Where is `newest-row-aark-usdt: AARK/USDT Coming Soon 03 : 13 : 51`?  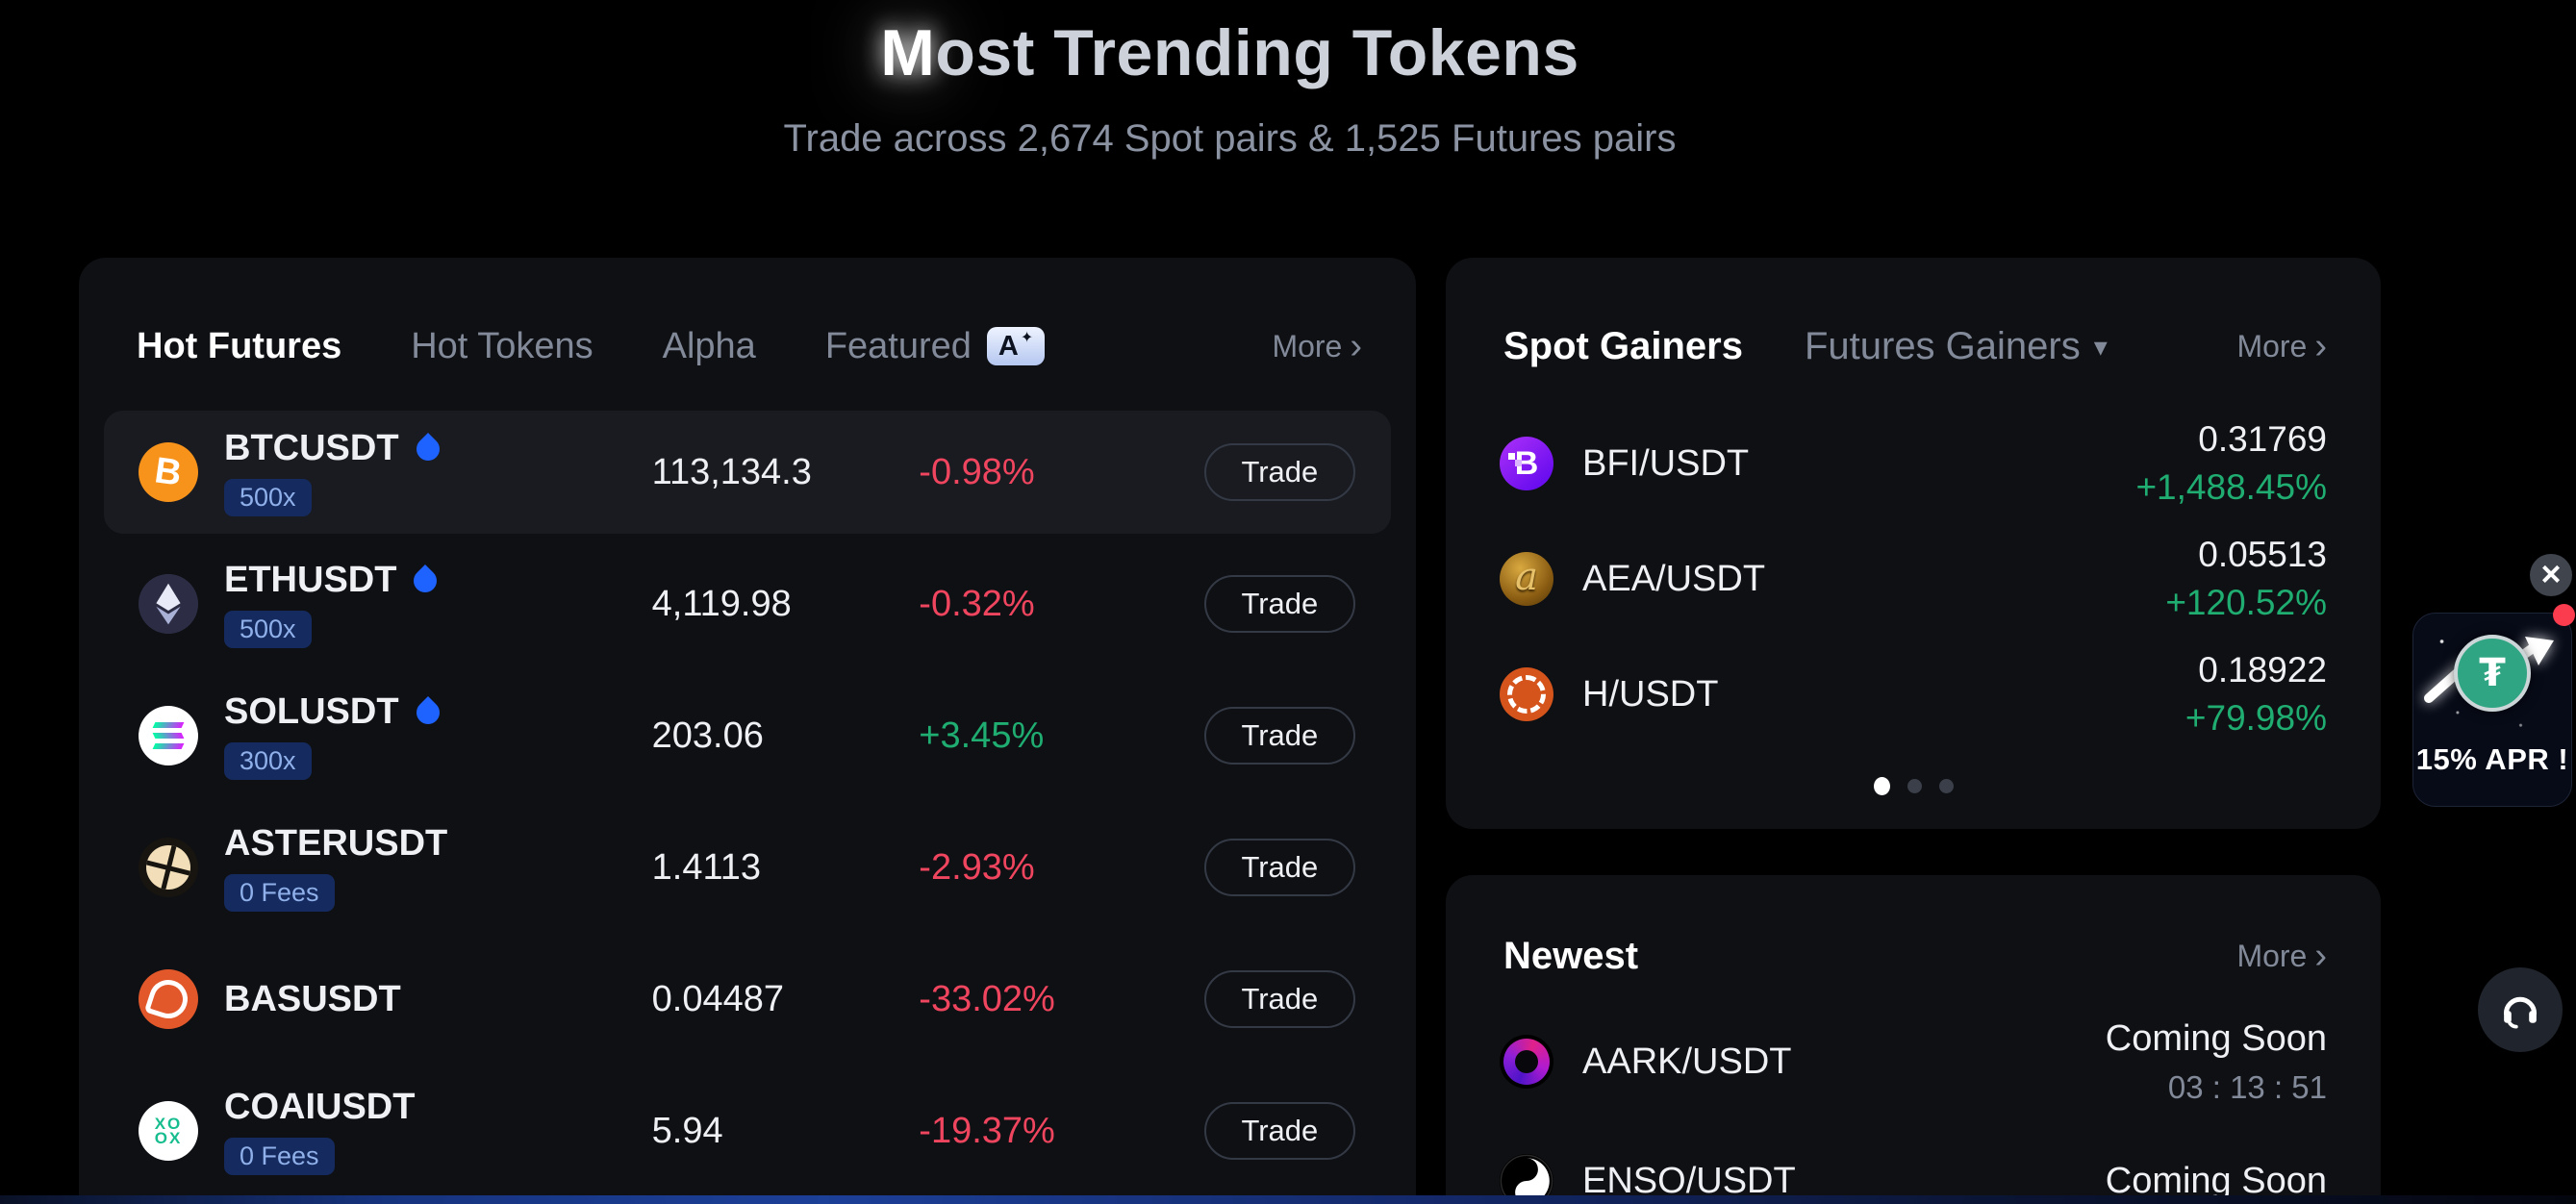
newest-row-aark-usdt: AARK/USDT Coming Soon 03 : 13 : 51 is located at coordinates (1913, 1061).